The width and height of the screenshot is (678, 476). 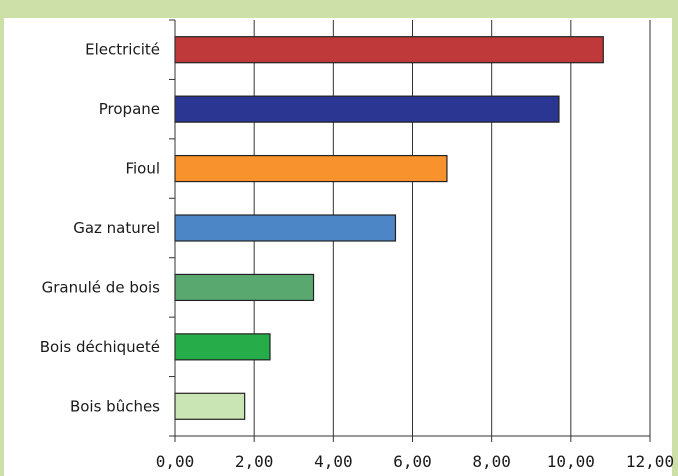 What do you see at coordinates (142, 169) in the screenshot?
I see `category-label: Fioul` at bounding box center [142, 169].